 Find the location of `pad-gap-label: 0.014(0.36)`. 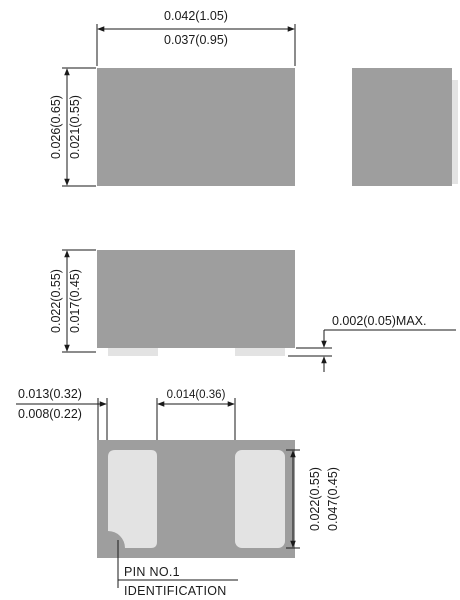

pad-gap-label: 0.014(0.36) is located at coordinates (196, 395).